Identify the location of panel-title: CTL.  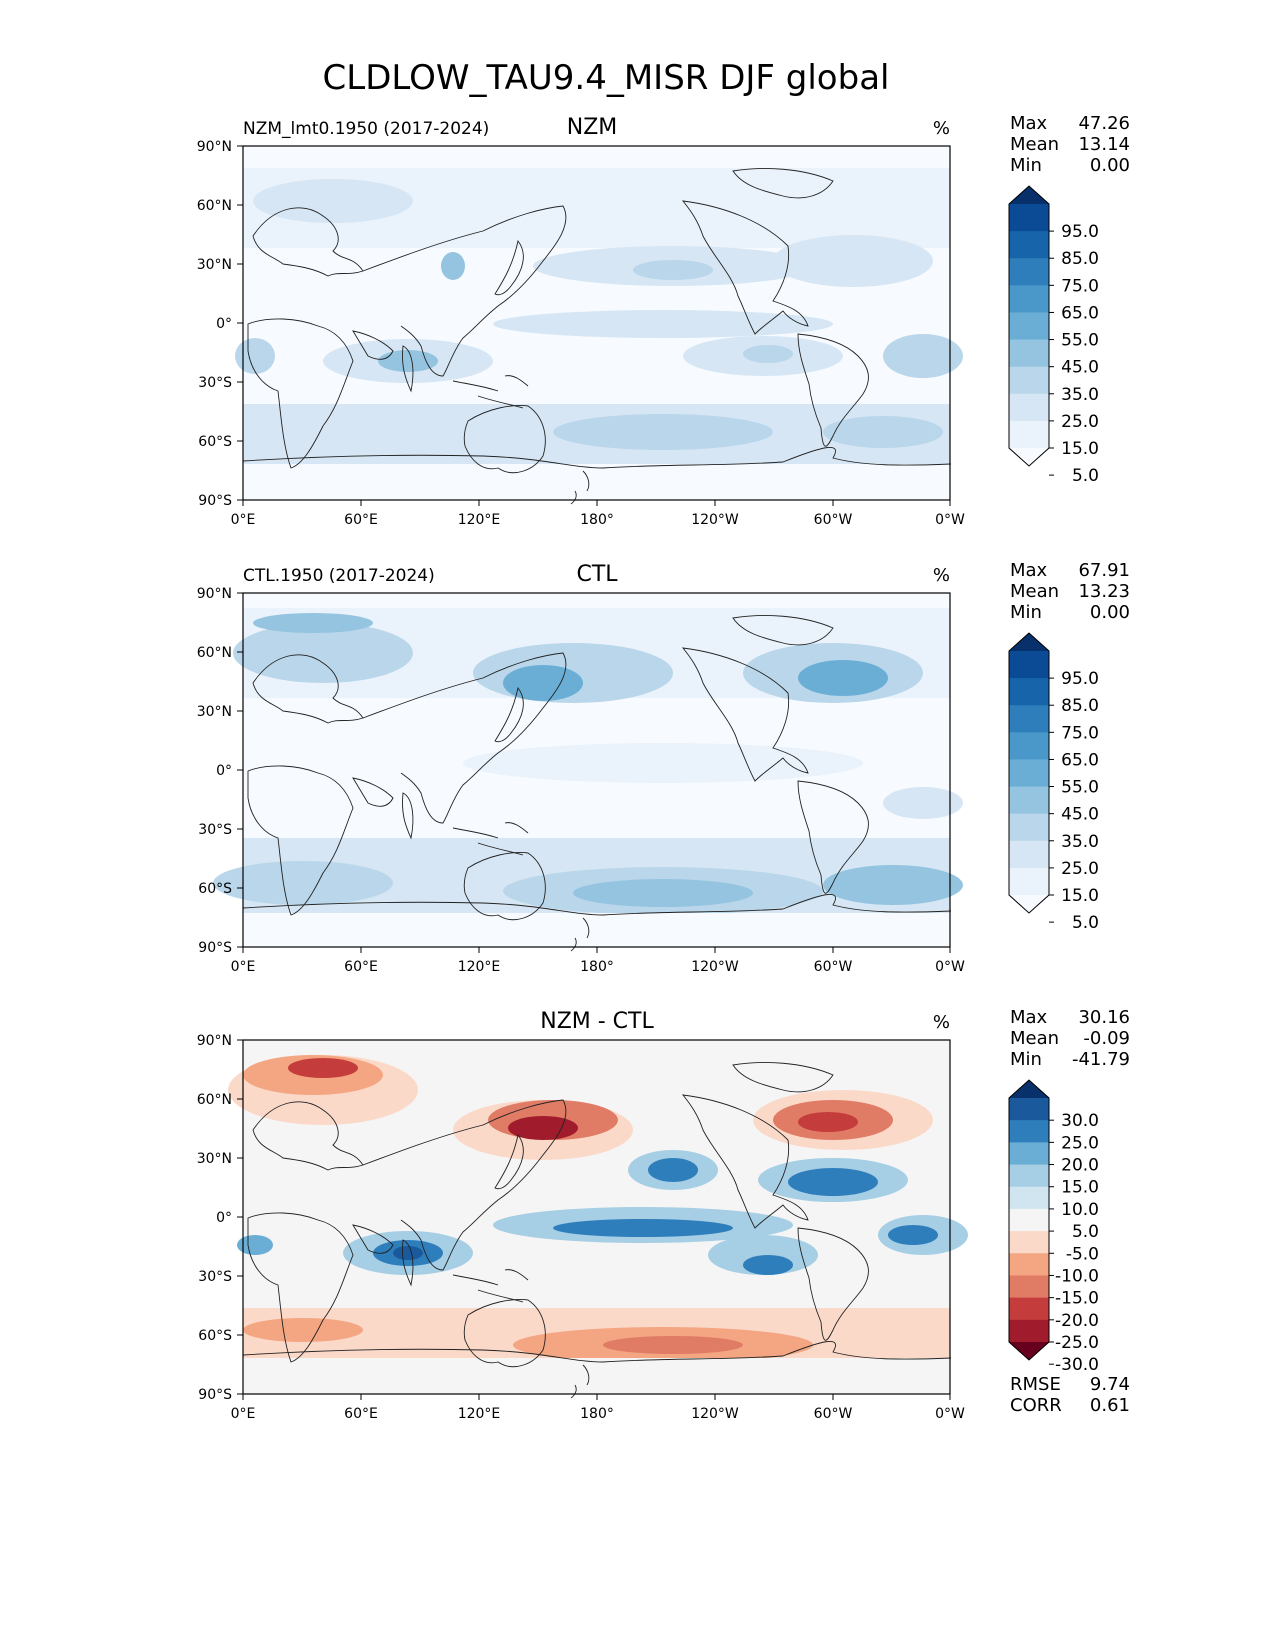
(597, 574).